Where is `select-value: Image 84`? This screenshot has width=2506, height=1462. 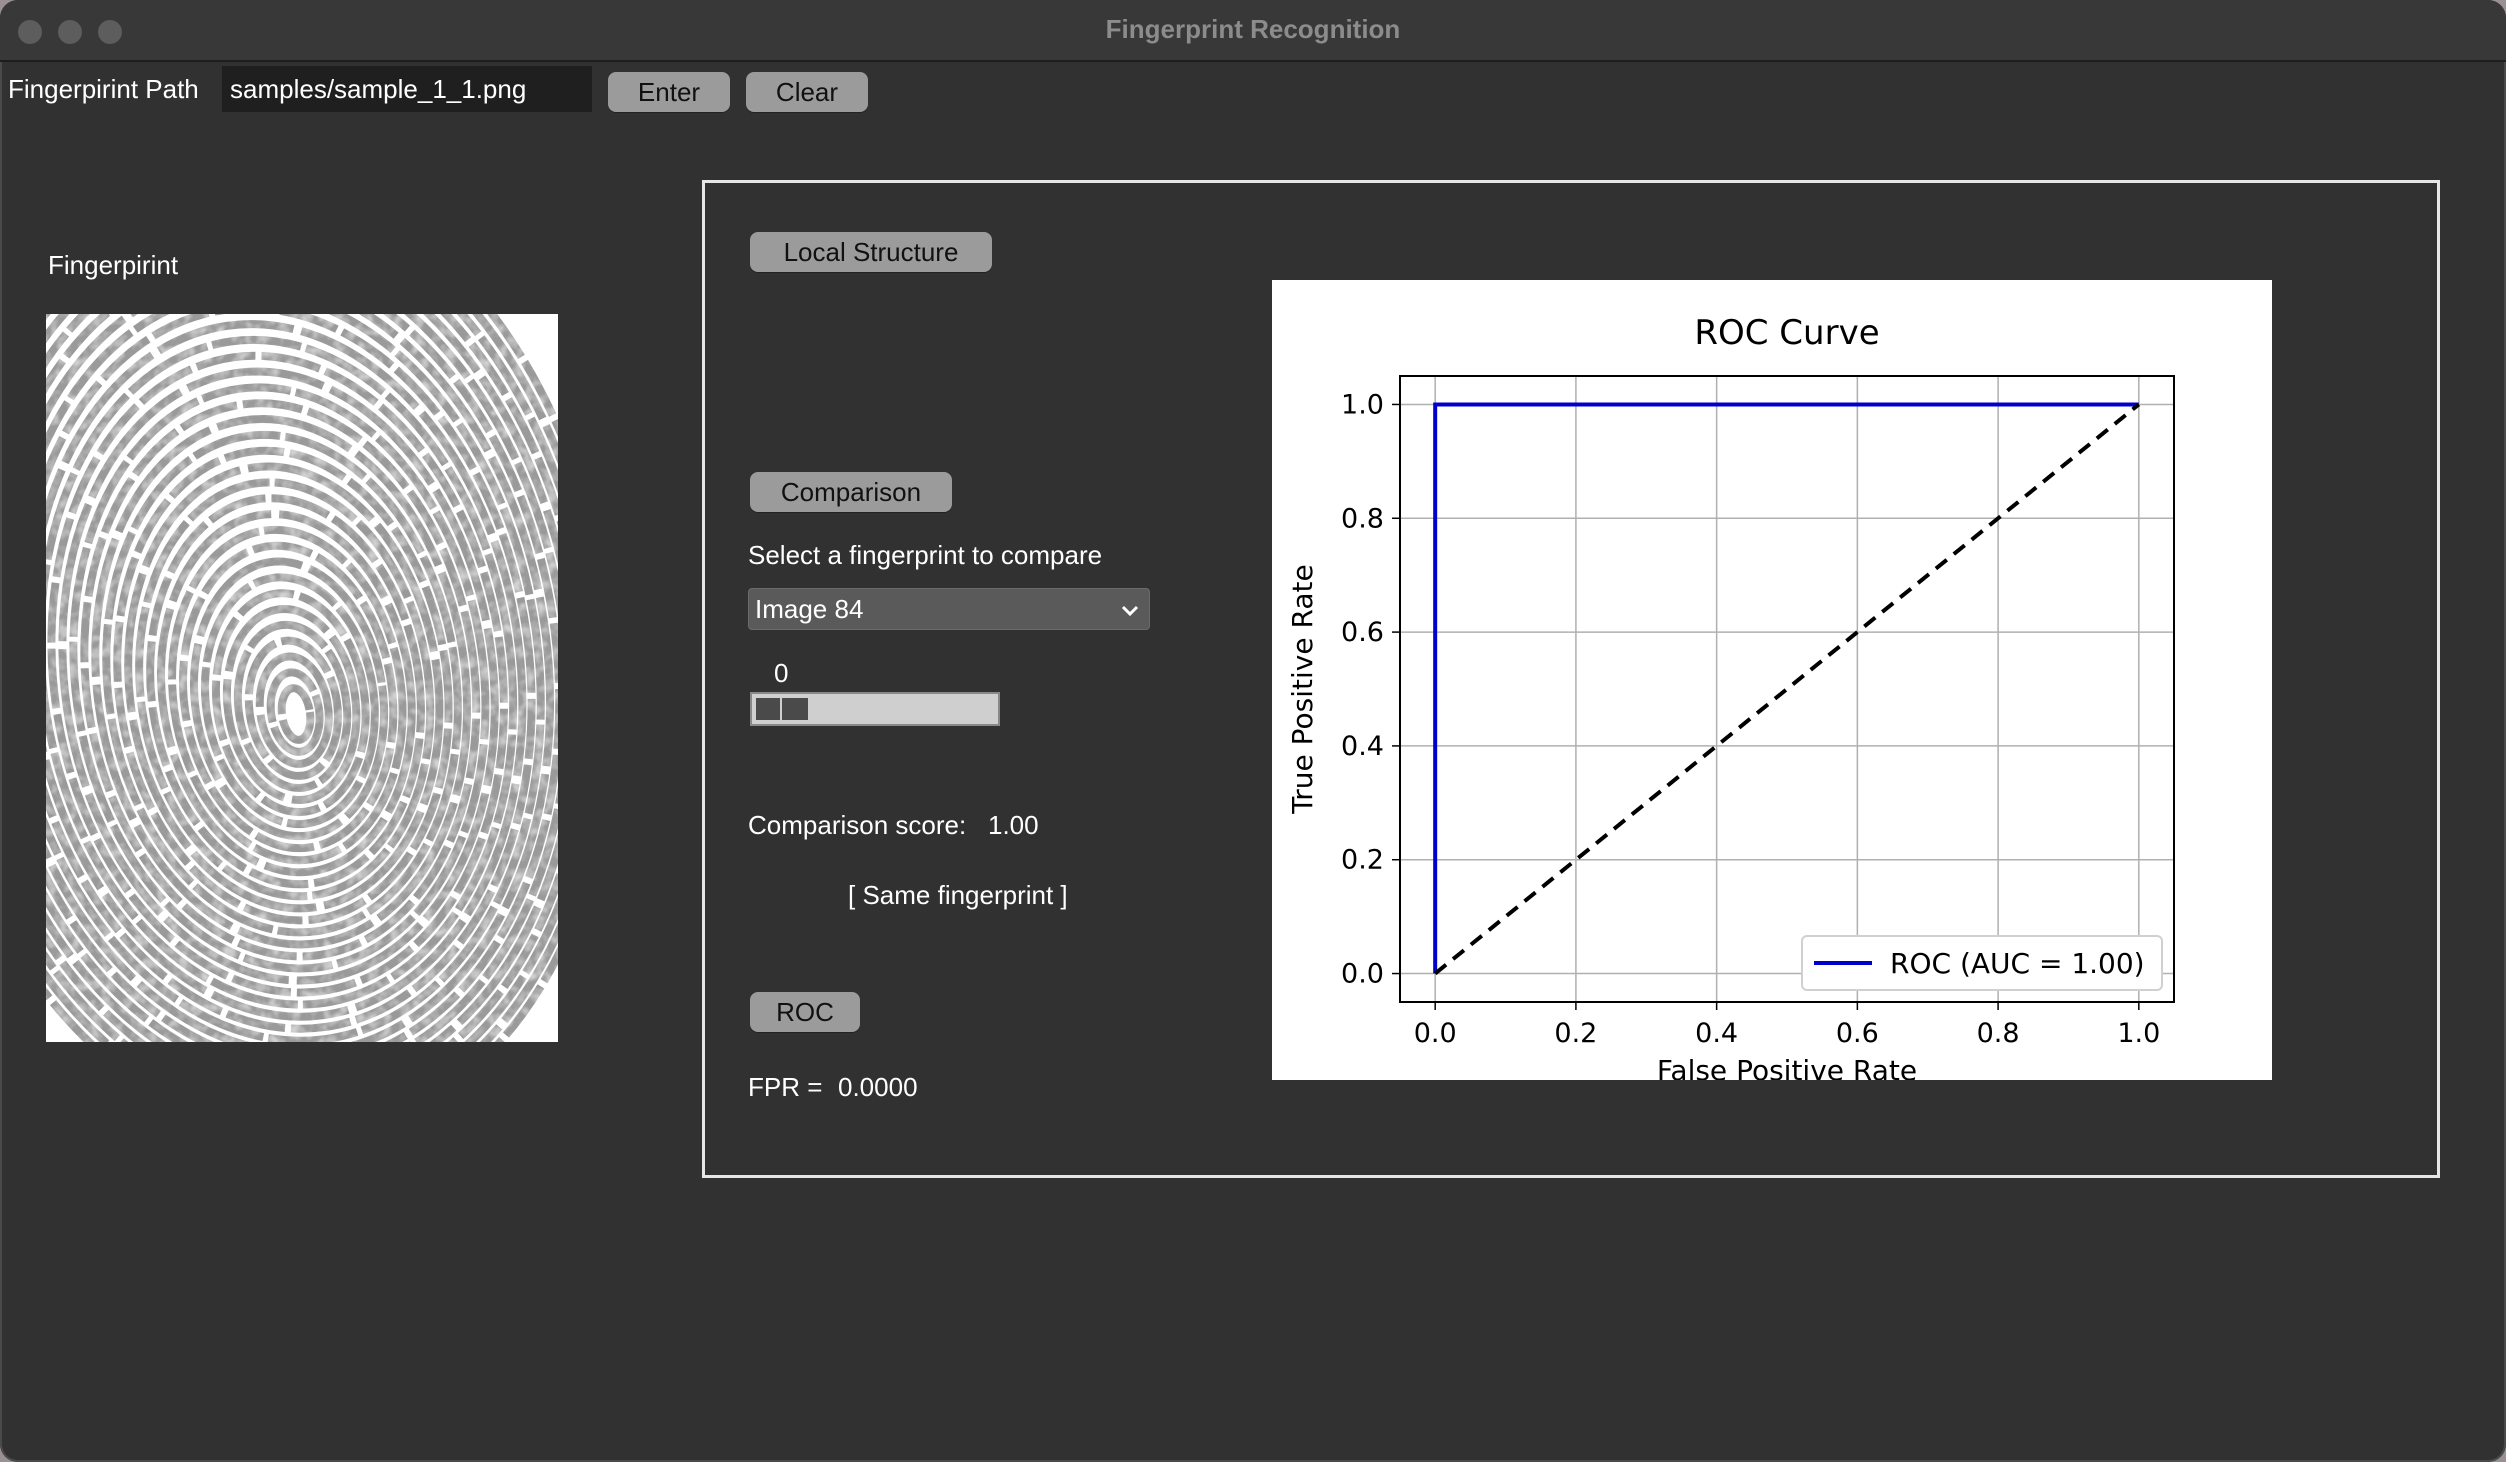
select-value: Image 84 is located at coordinates (809, 609).